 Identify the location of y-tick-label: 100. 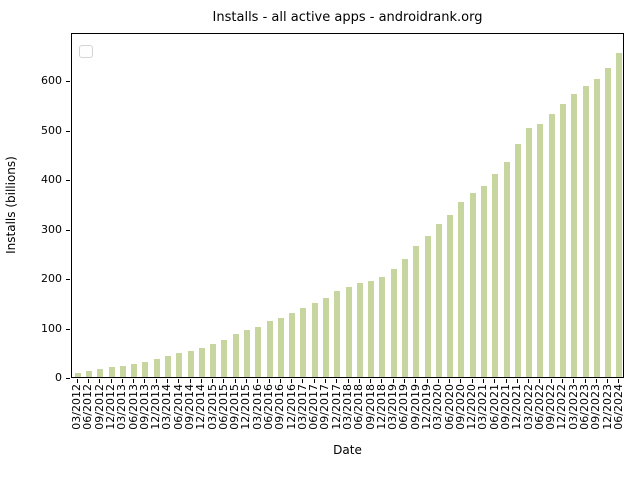
(51, 328).